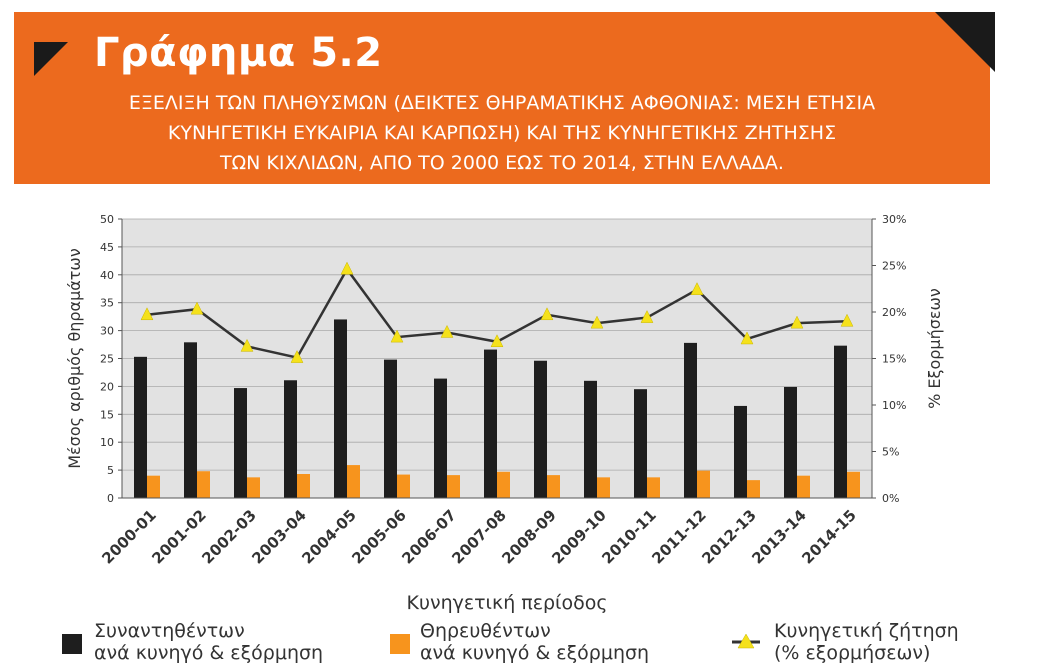 Image resolution: width=1055 pixels, height=665 pixels. Describe the element at coordinates (485, 631) in the screenshot. I see `legend-label-harvested-1: Θηρευθέντων` at that location.